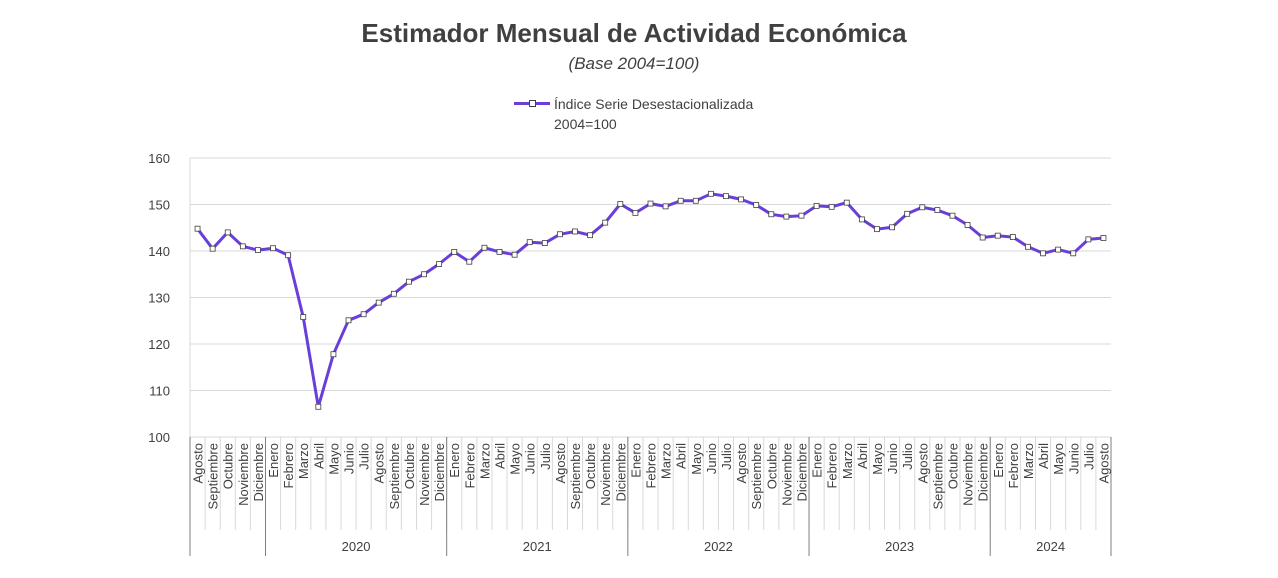  Describe the element at coordinates (718, 546) in the screenshot. I see `year-label: 2022` at that location.